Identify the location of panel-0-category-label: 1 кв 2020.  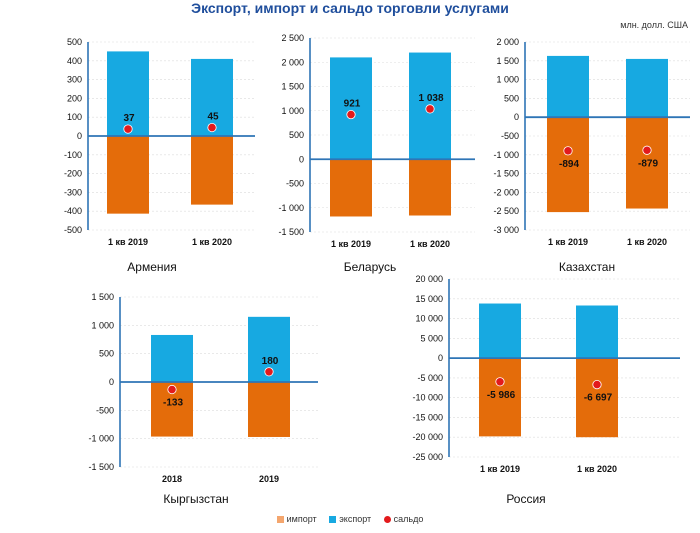
(212, 242).